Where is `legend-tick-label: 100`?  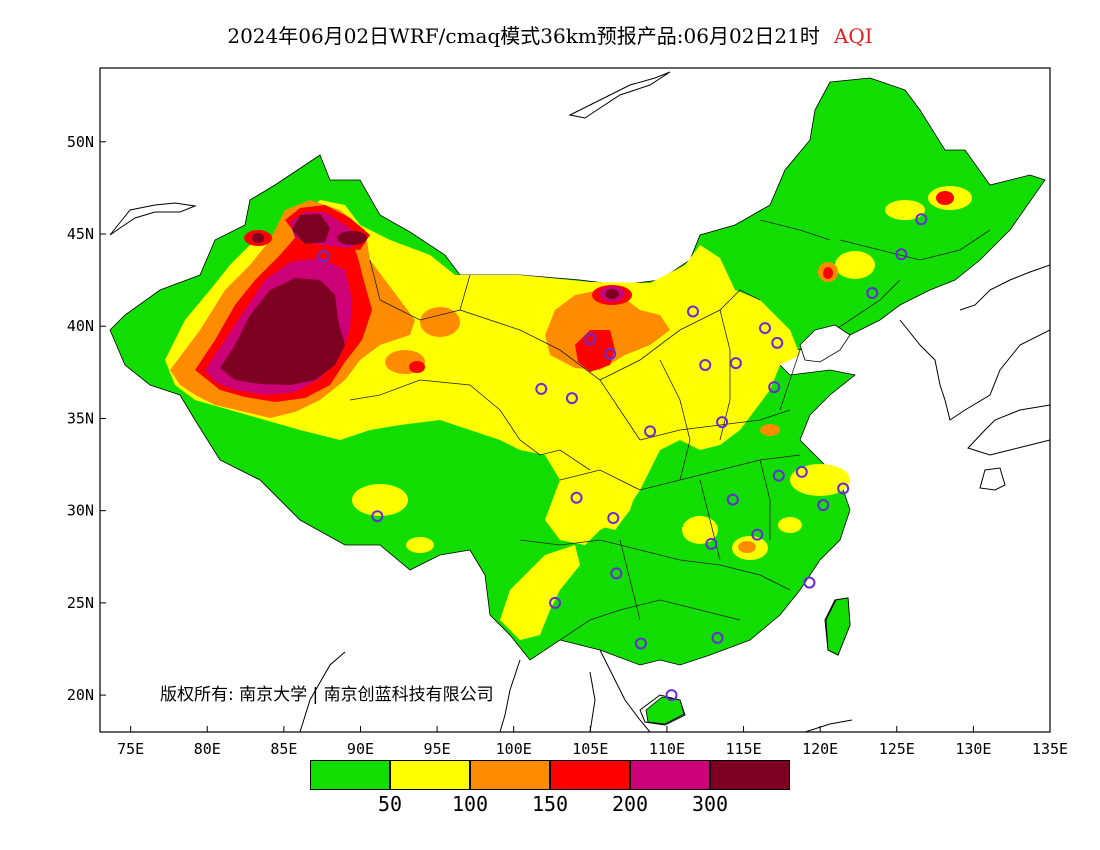 legend-tick-label: 100 is located at coordinates (470, 804).